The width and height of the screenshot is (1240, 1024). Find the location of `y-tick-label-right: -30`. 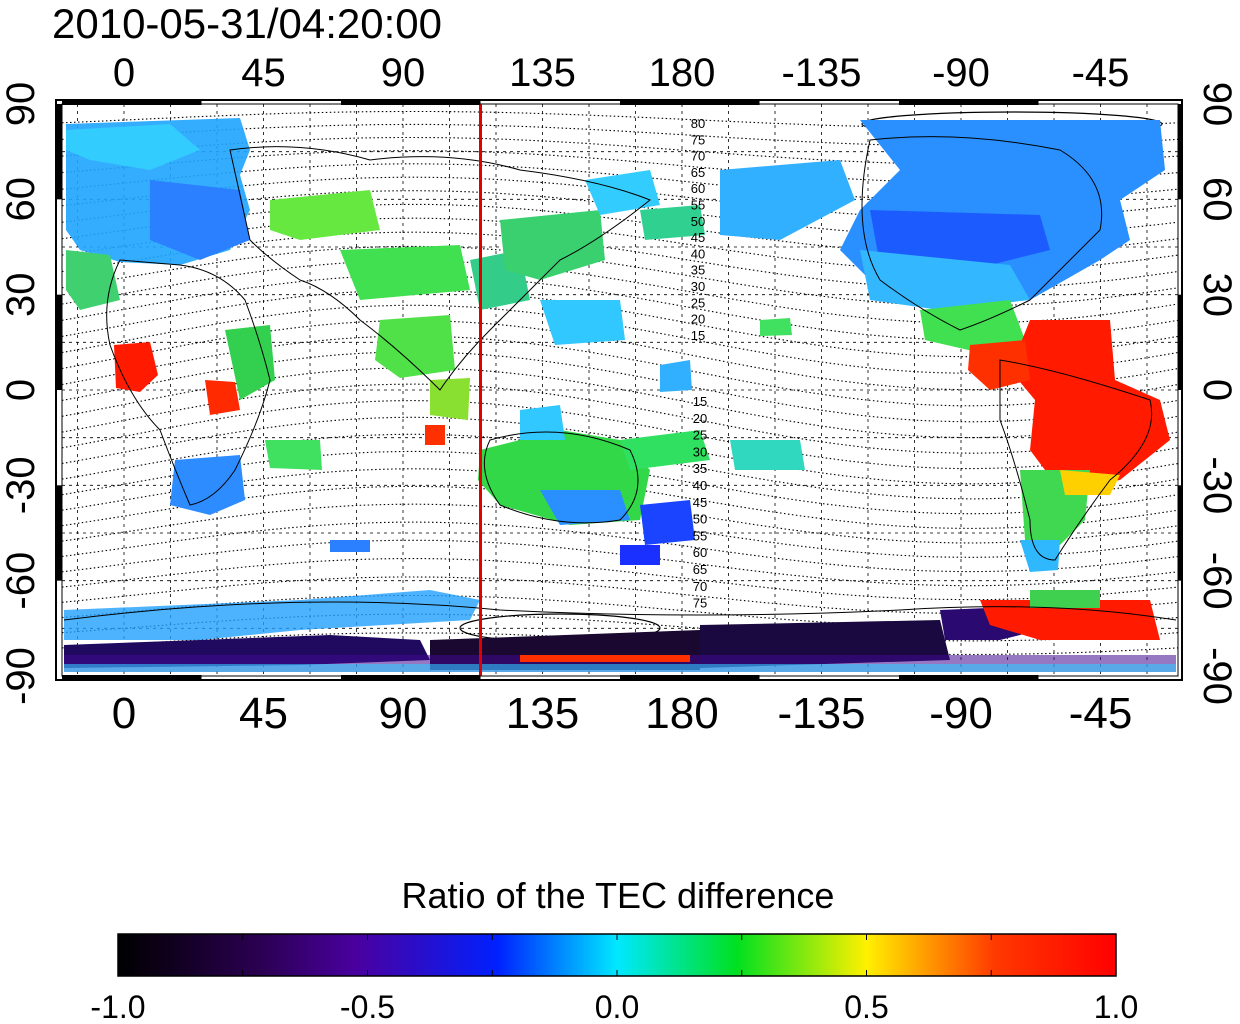

y-tick-label-right: -30 is located at coordinates (1217, 485).